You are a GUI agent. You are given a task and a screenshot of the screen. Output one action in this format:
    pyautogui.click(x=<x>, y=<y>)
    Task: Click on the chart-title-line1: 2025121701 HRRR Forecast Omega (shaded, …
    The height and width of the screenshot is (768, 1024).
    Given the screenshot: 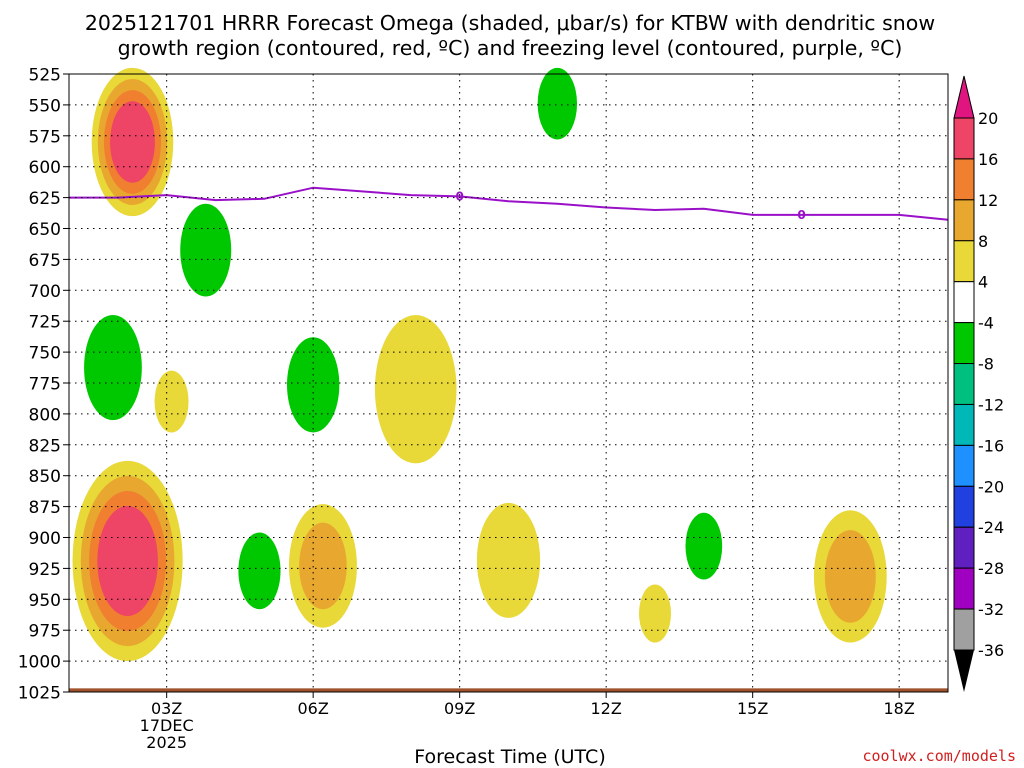 What is the action you would take?
    pyautogui.click(x=510, y=23)
    